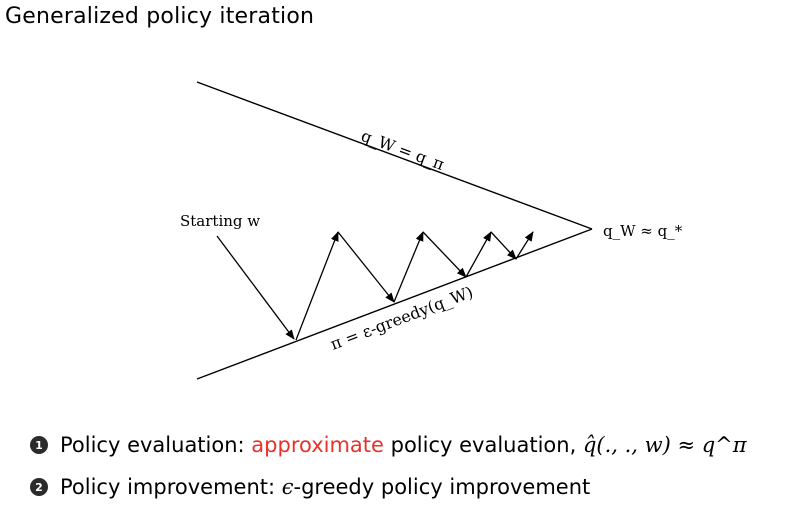  What do you see at coordinates (442, 487) in the screenshot?
I see `bullet-2-rest: -greedy policy improvement` at bounding box center [442, 487].